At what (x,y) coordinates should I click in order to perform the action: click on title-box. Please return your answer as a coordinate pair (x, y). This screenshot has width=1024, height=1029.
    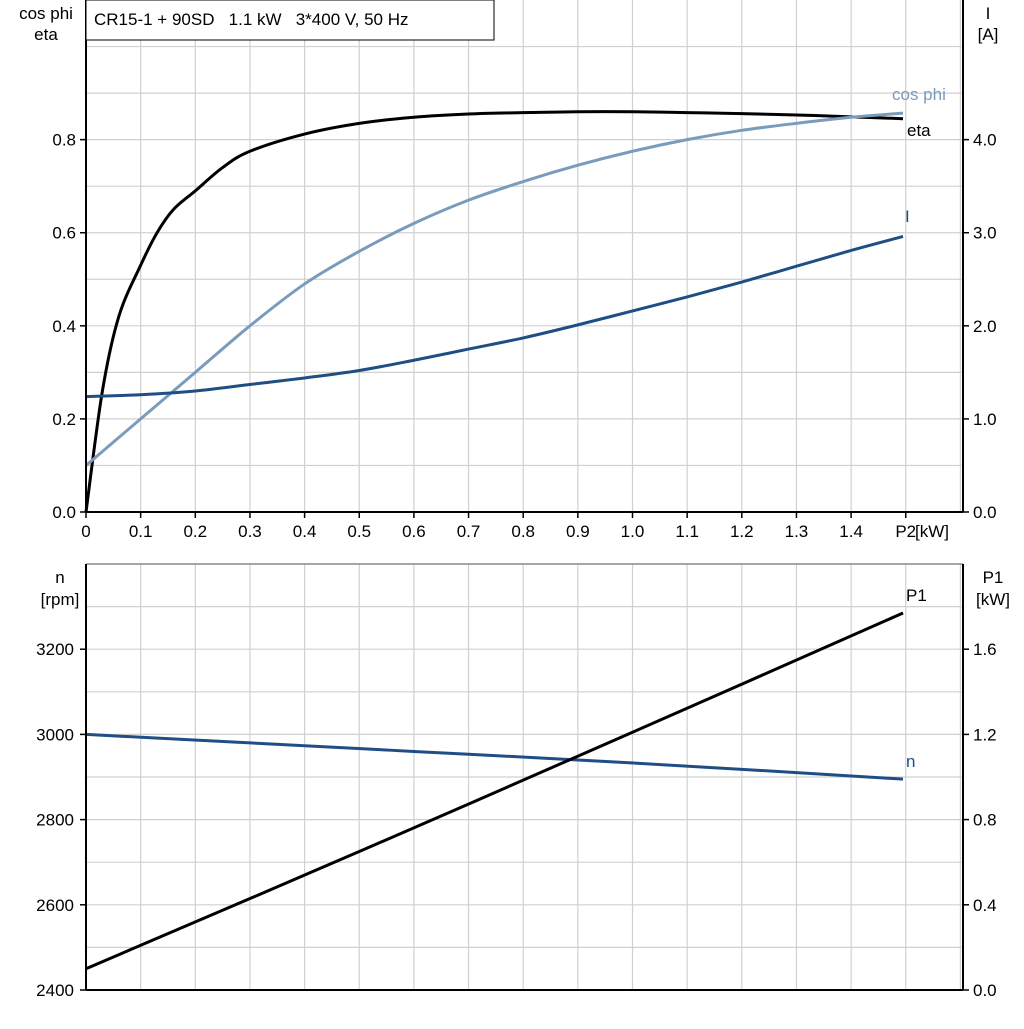
    Looking at the image, I should click on (290, 20).